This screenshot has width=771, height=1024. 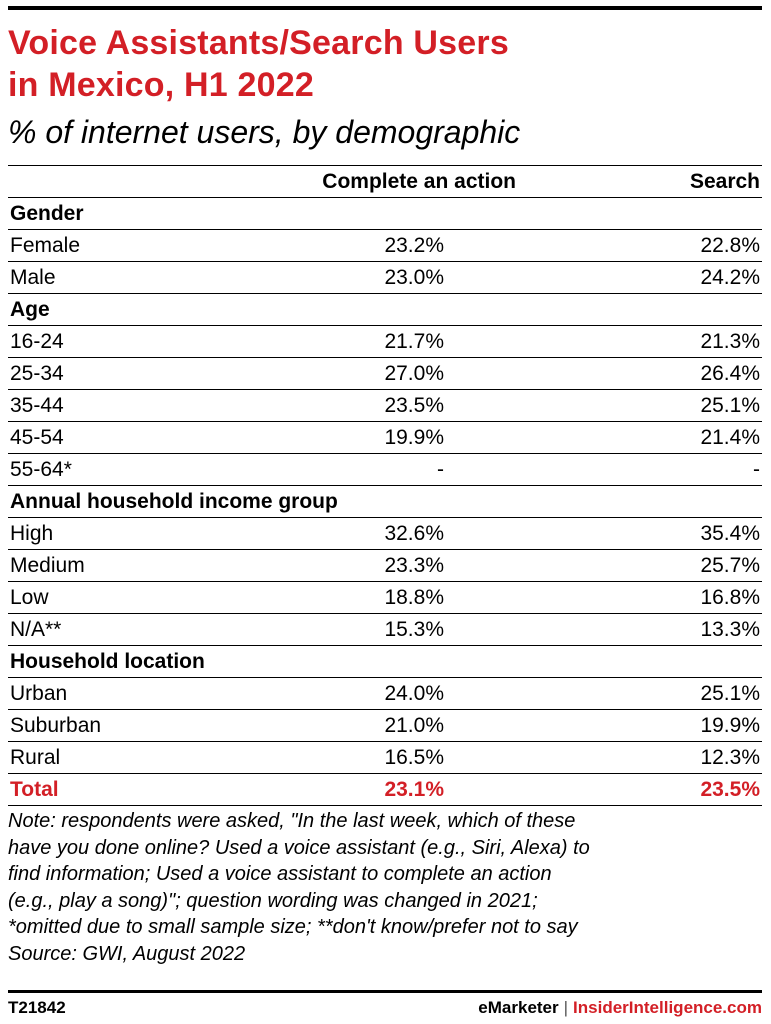 What do you see at coordinates (730, 757) in the screenshot?
I see `search-value: 12.3%` at bounding box center [730, 757].